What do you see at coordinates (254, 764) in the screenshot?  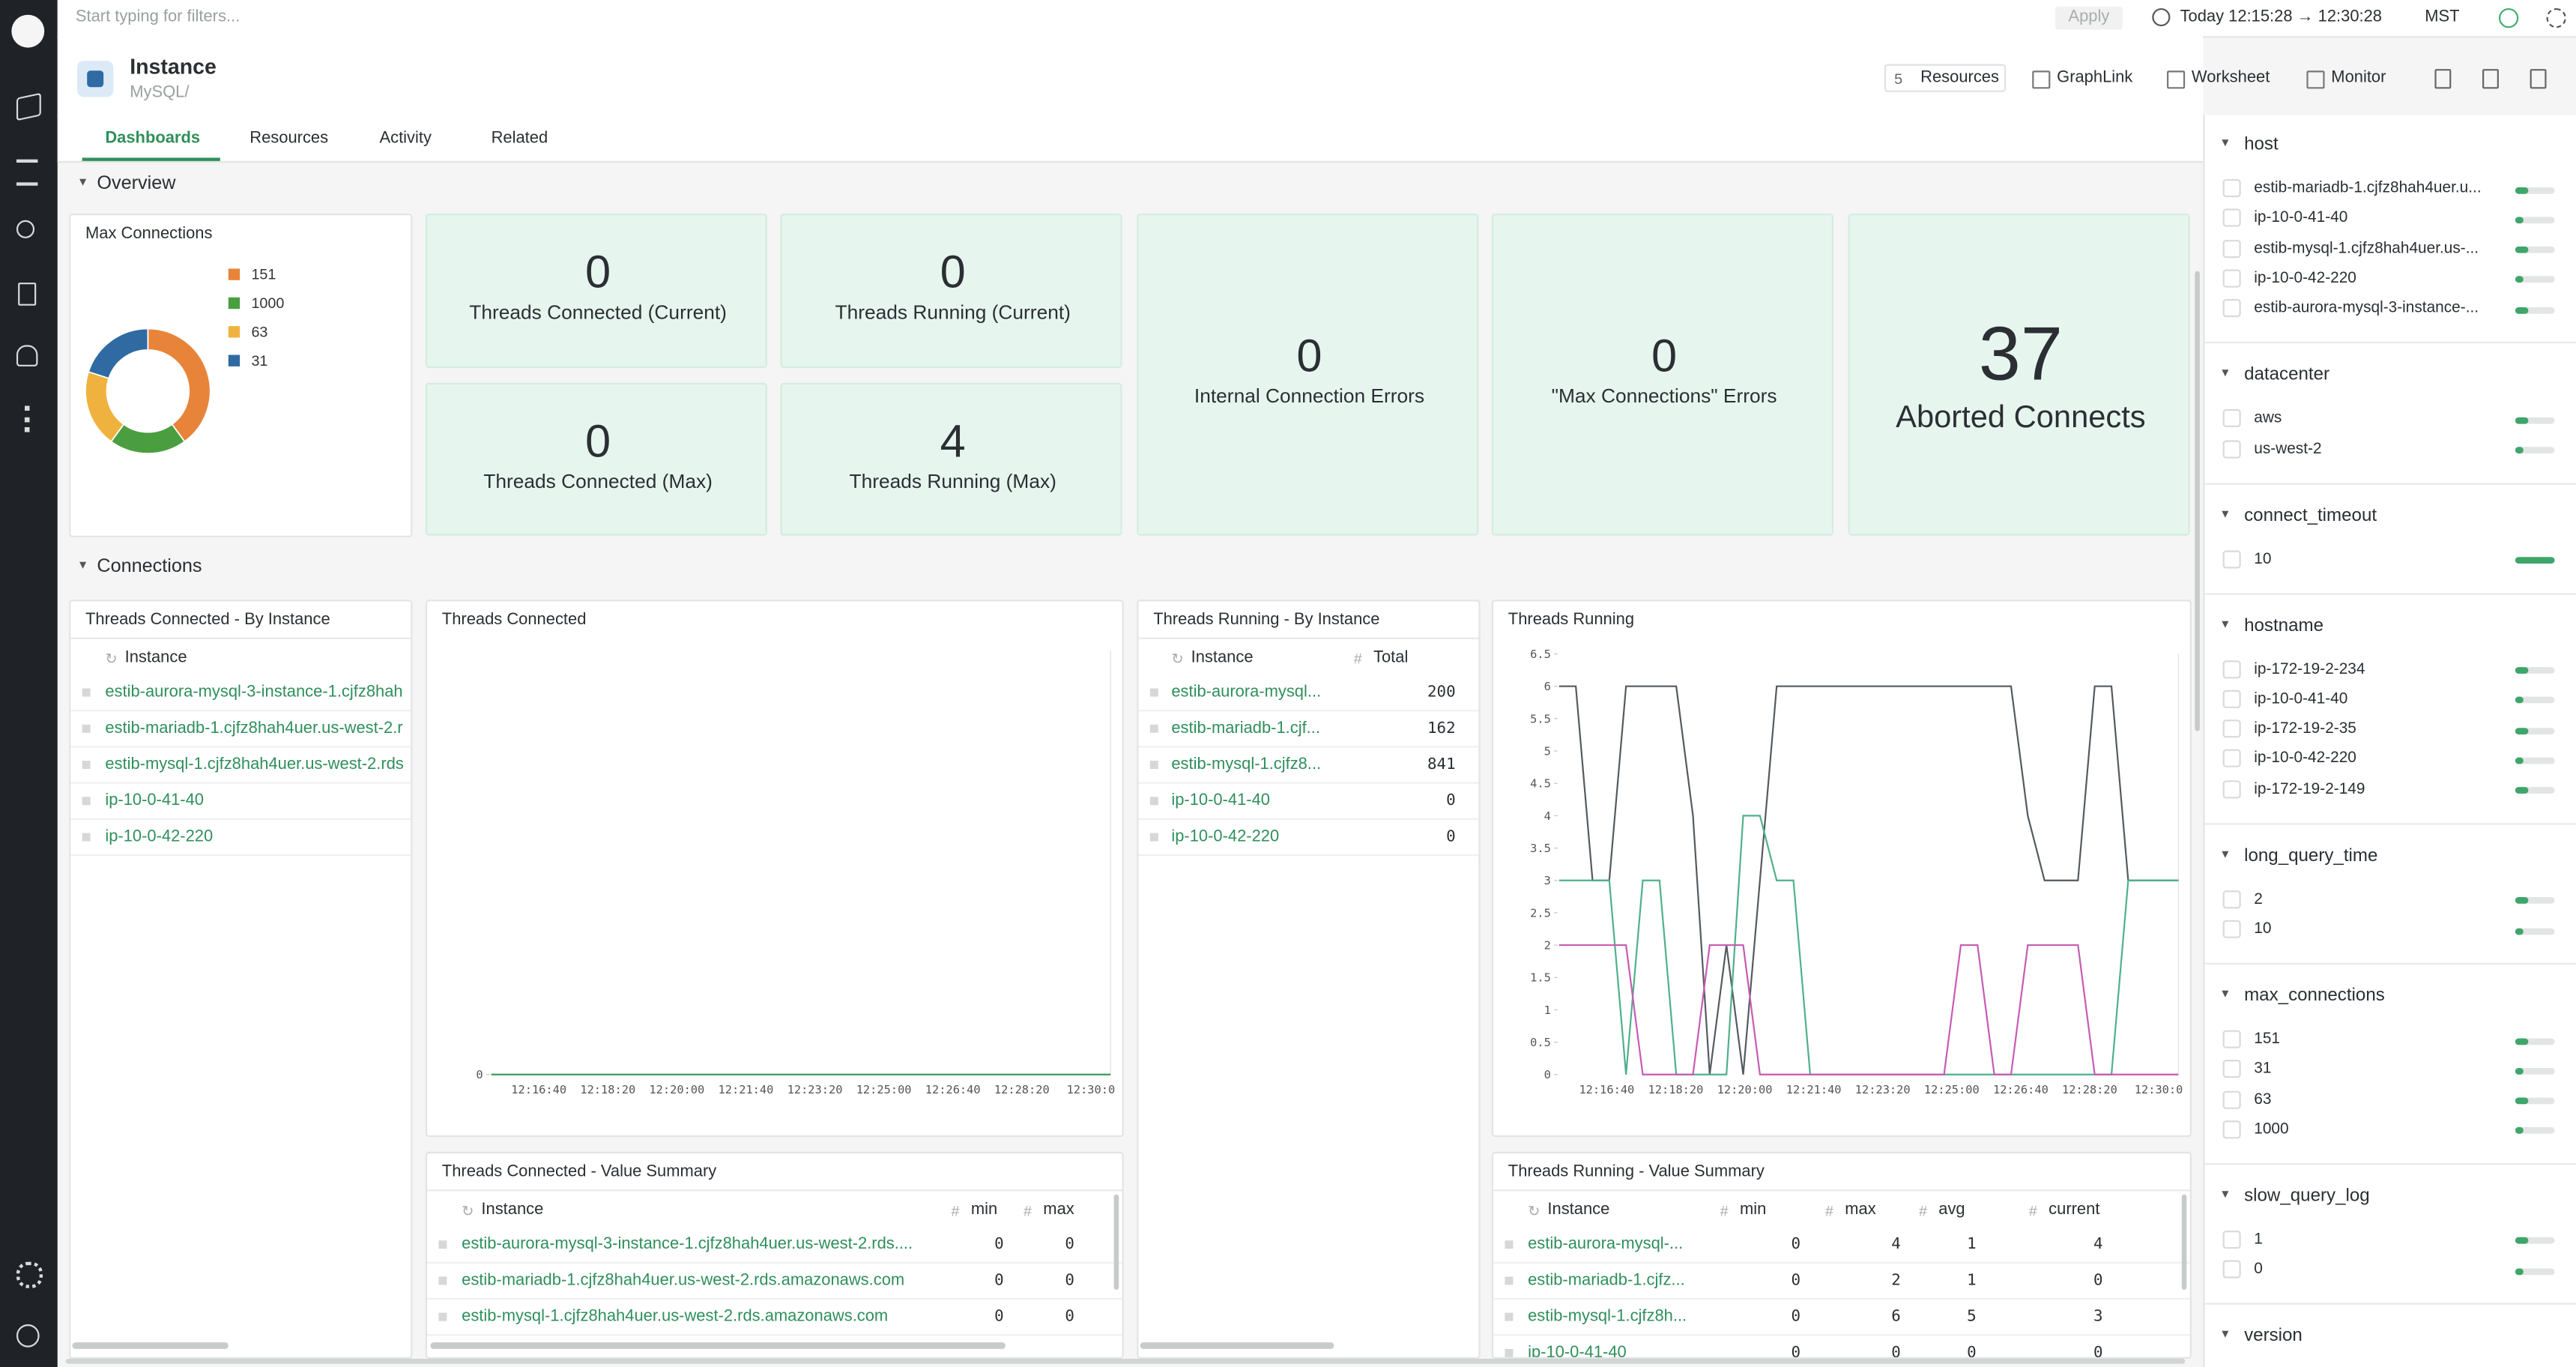 I see `row-link: estib-mysql-1.cjfz8hah4uer.us-west-2.rds` at bounding box center [254, 764].